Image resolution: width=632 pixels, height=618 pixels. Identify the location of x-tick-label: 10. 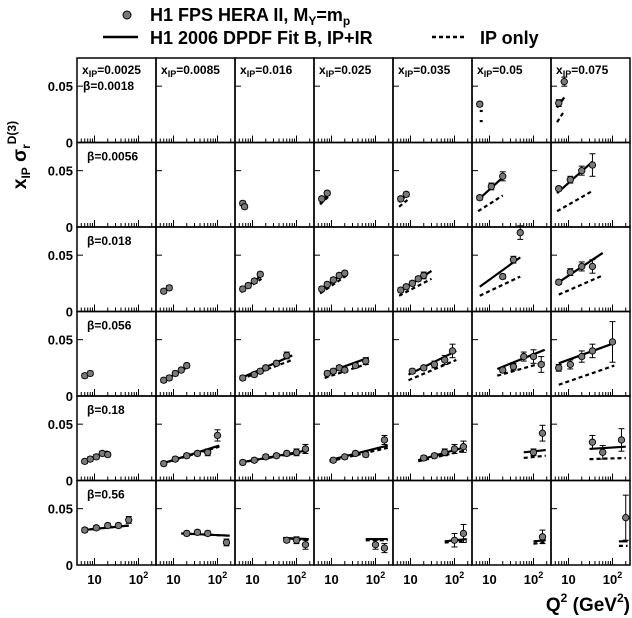
(173, 579).